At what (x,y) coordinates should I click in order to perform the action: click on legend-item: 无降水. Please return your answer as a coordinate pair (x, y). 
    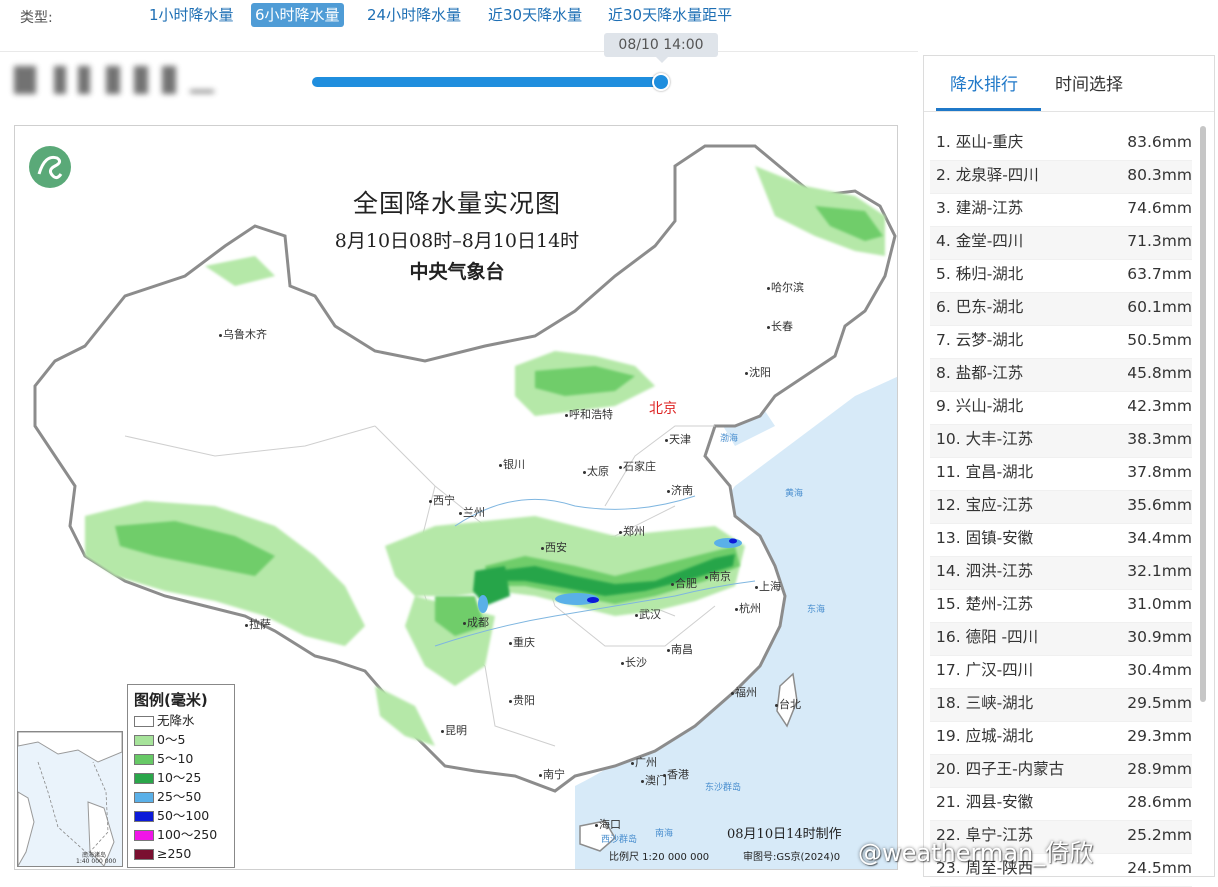
    Looking at the image, I should click on (181, 720).